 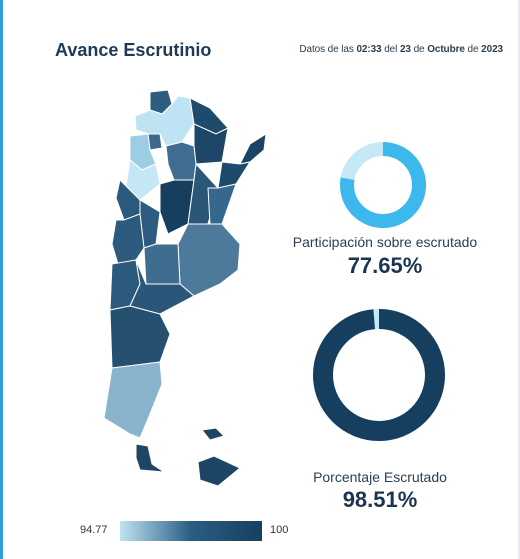 What do you see at coordinates (385, 265) in the screenshot?
I see `participation-value: 77.65%` at bounding box center [385, 265].